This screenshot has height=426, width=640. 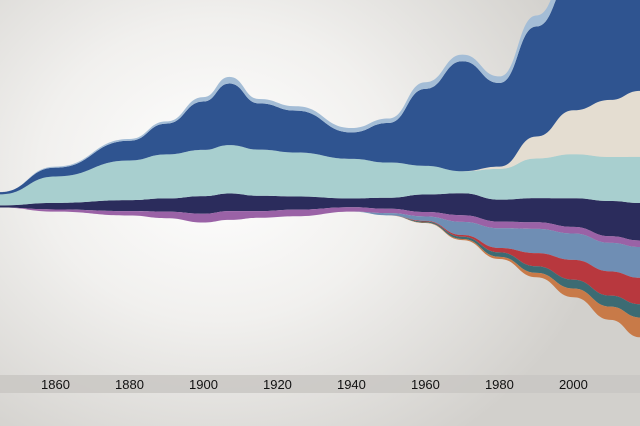 I want to click on x-tick-label: 1860, so click(x=55, y=384).